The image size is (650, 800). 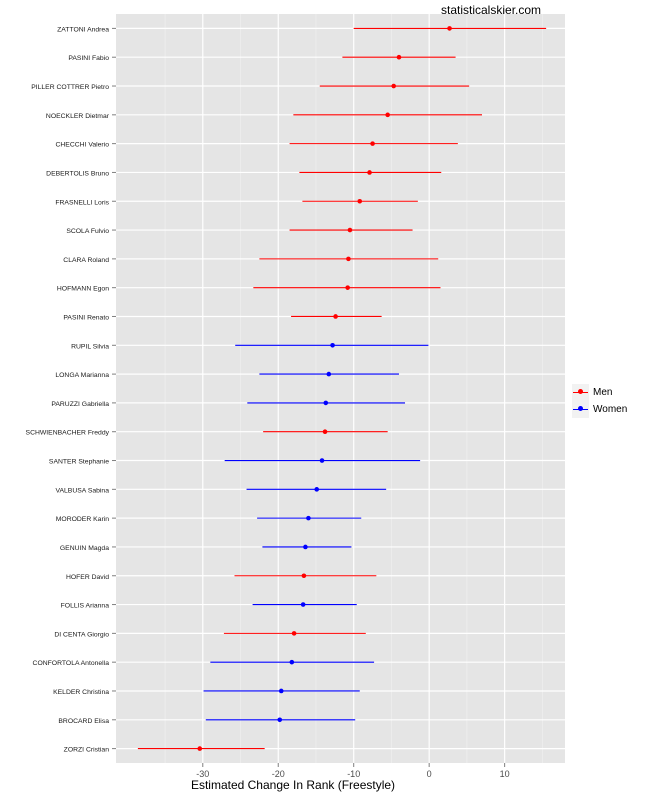 I want to click on y-tick-label: PILLER COTTRER Pietro, so click(x=70, y=87).